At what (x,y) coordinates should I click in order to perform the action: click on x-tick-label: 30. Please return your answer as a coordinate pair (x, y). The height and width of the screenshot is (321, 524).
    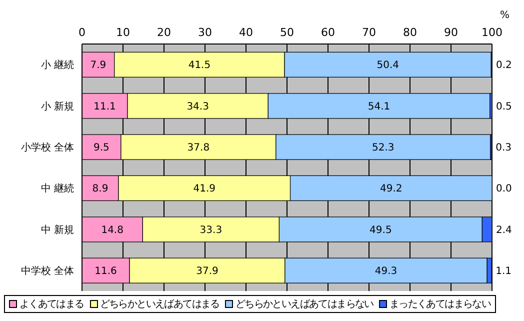
    Looking at the image, I should click on (205, 32).